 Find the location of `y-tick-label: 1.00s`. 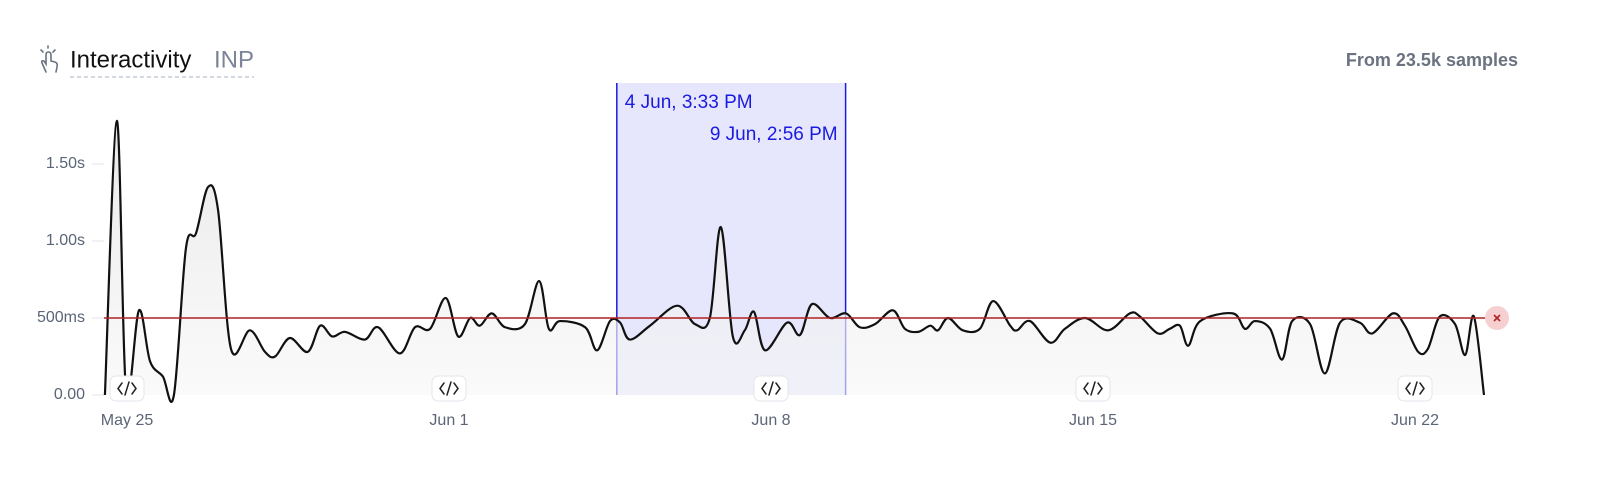

y-tick-label: 1.00s is located at coordinates (65, 240).